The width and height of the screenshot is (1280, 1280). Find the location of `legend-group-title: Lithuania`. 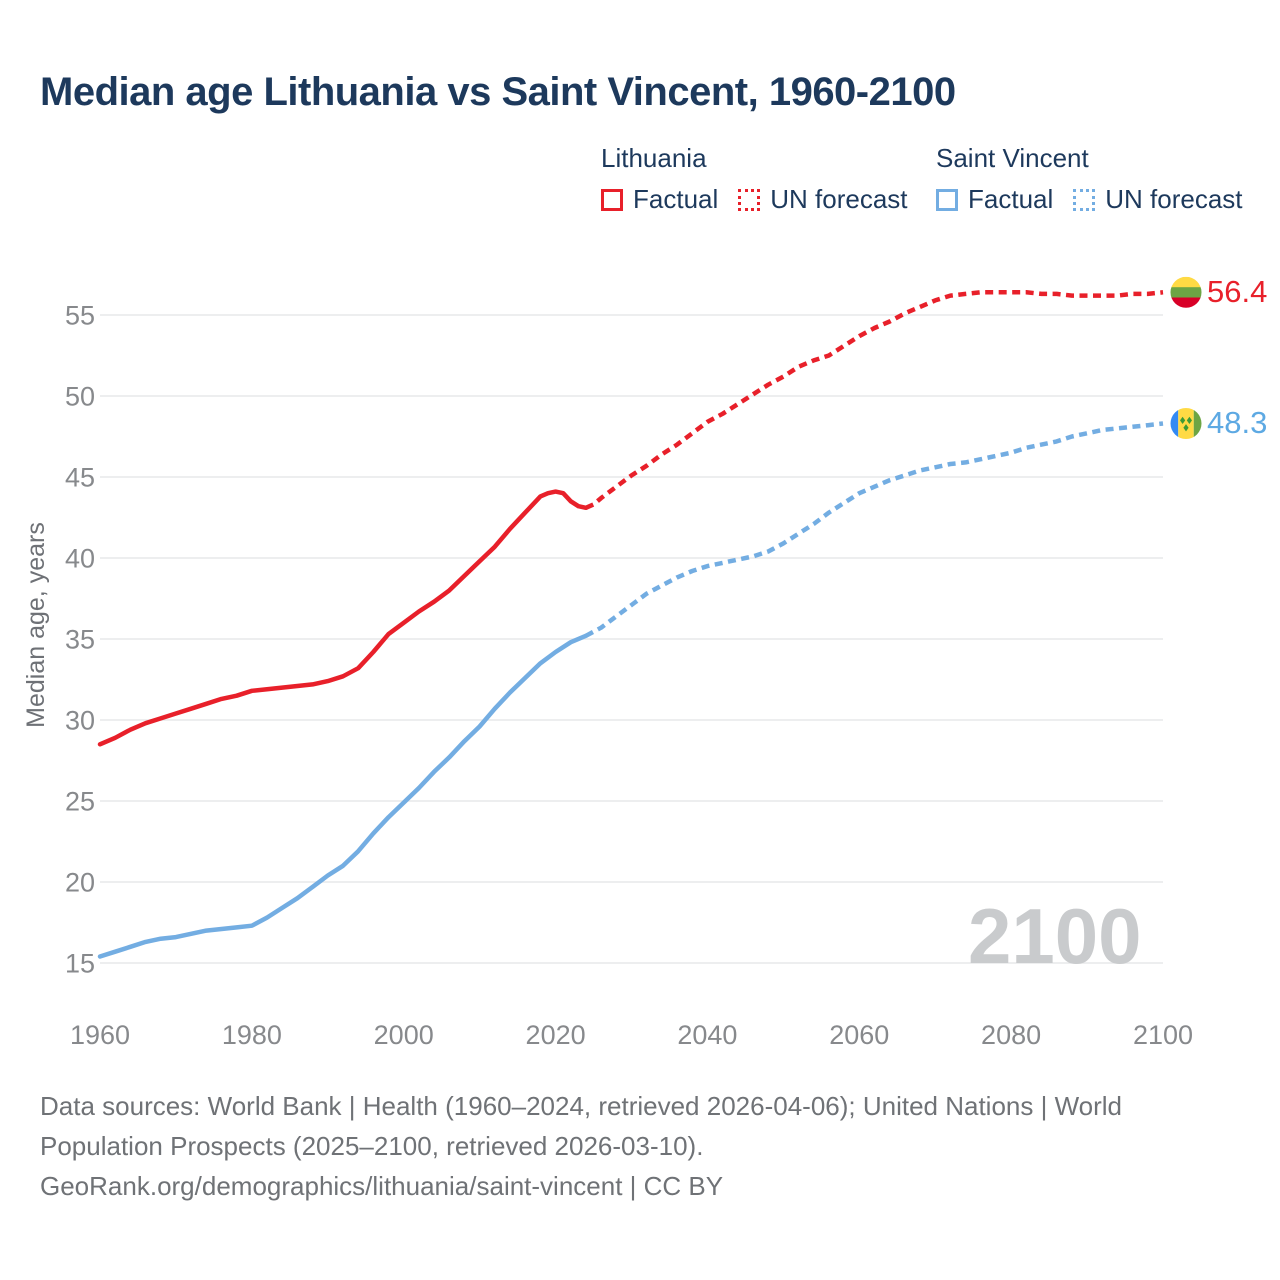

legend-group-title: Lithuania is located at coordinates (654, 158).